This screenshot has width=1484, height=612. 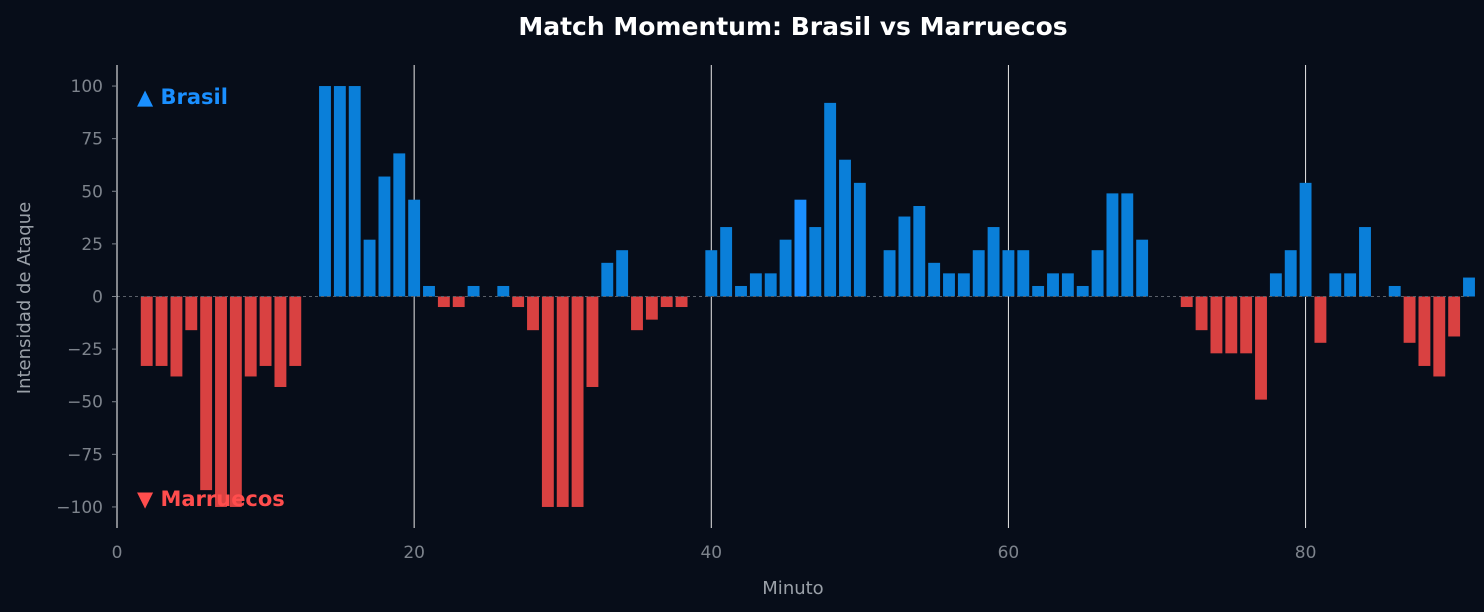 I want to click on y-tick-label: −25, so click(x=85, y=350).